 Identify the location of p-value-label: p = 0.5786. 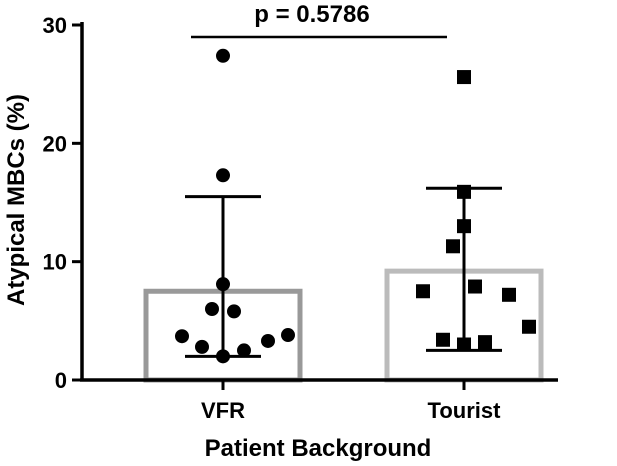
(311, 14).